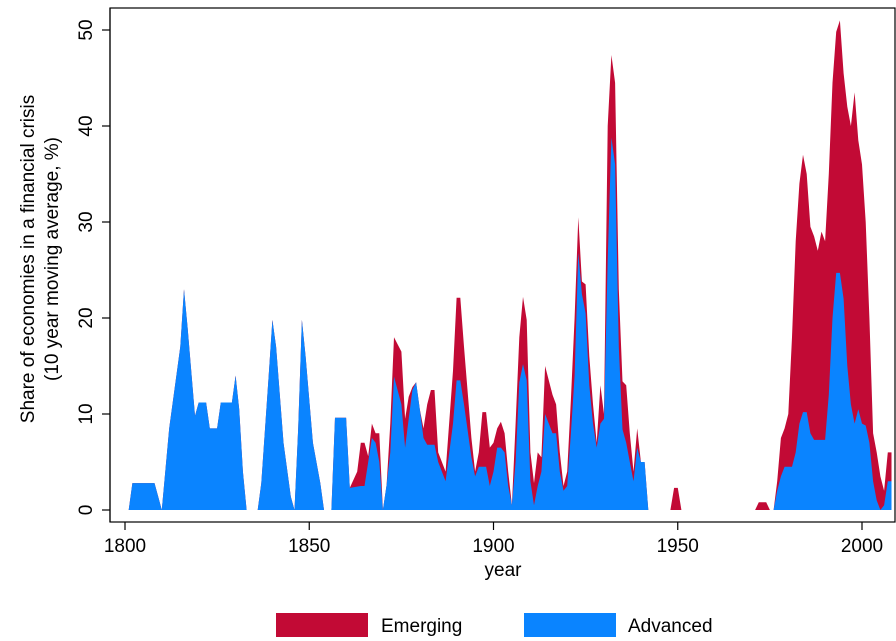  I want to click on x-tick-label: 2000, so click(862, 546).